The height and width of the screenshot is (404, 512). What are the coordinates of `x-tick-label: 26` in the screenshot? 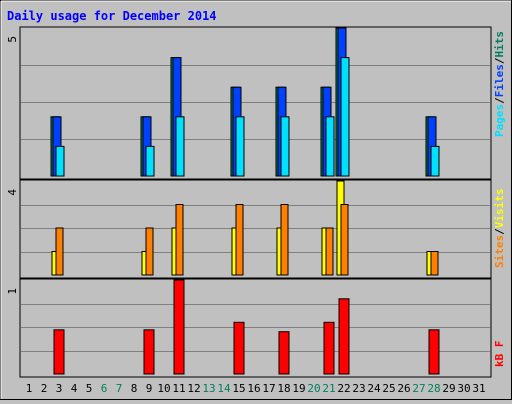 It's located at (403, 388).